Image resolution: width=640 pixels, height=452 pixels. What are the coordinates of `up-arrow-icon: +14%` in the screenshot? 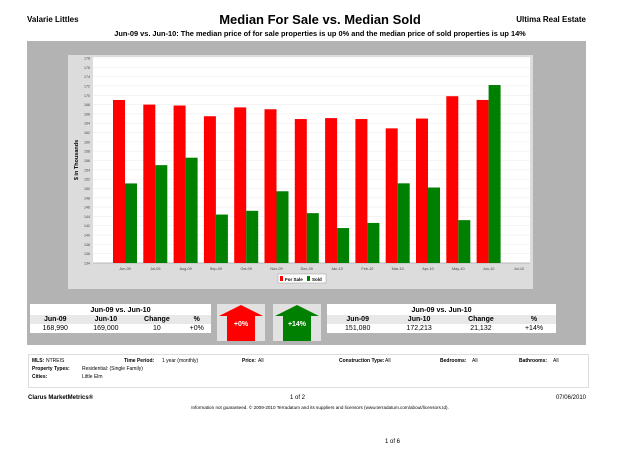 It's located at (297, 323).